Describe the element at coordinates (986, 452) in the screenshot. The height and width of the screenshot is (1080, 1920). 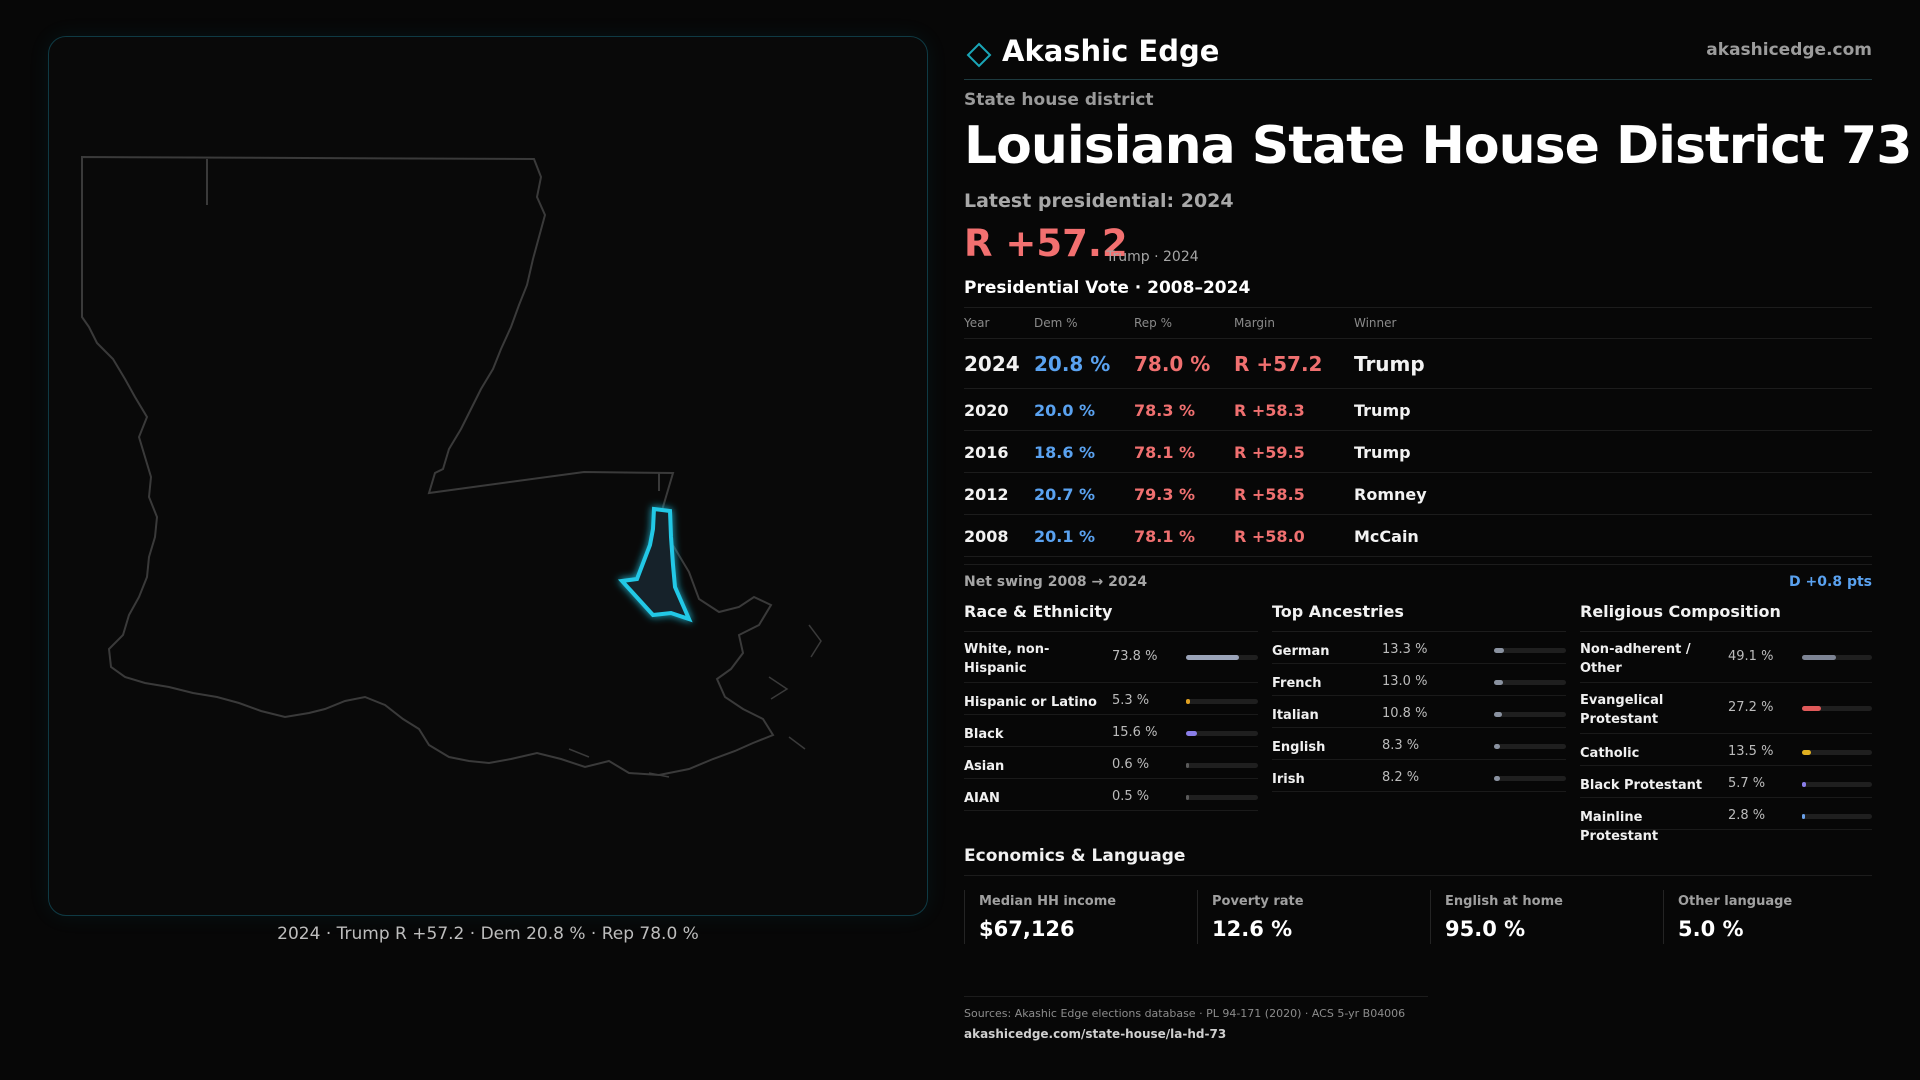
I see `cell-year: 2016` at that location.